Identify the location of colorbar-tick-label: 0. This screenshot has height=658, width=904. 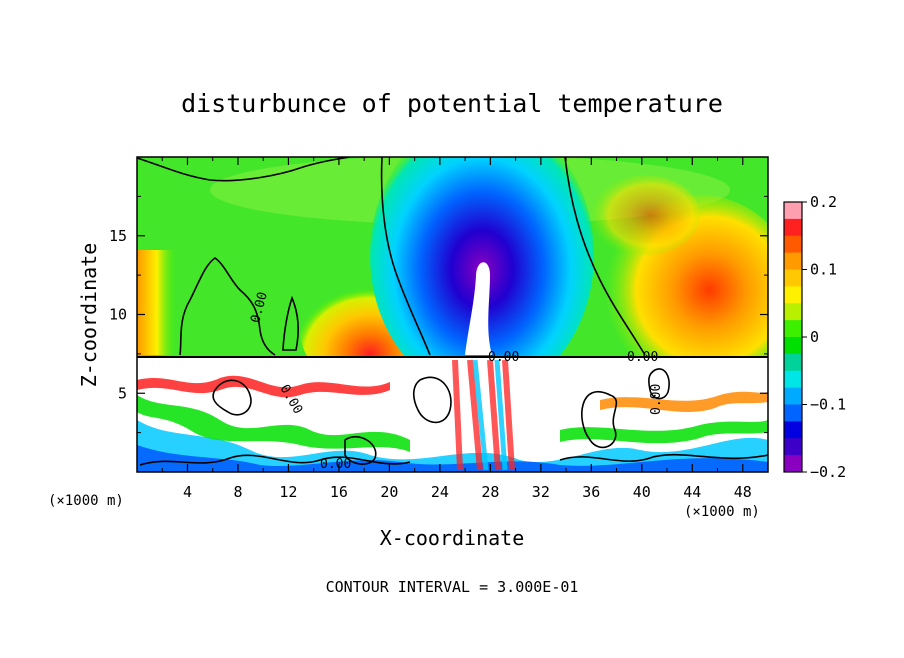
(814, 337).